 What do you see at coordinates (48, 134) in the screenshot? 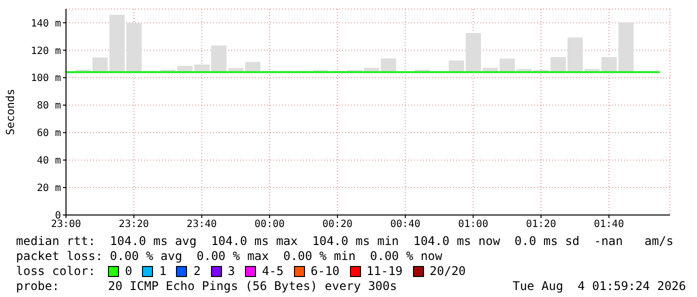
I see `y-tick-label: 60 m` at bounding box center [48, 134].